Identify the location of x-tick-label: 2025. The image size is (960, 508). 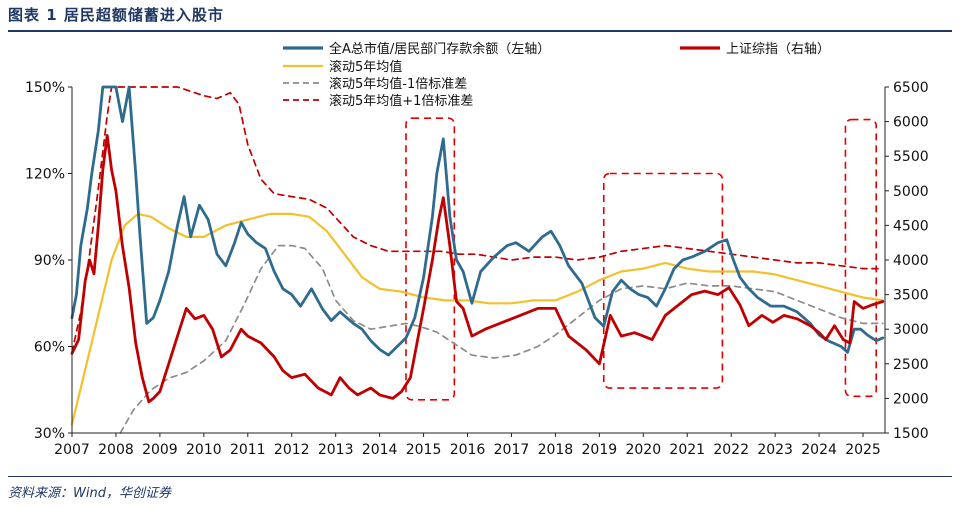
(863, 450).